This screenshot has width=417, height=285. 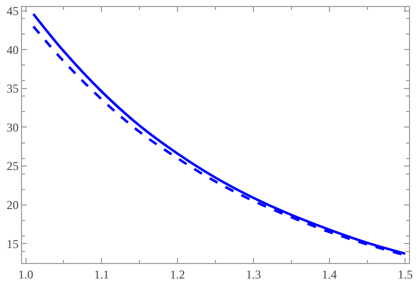 I want to click on y-tick-label: 20, so click(x=12, y=205).